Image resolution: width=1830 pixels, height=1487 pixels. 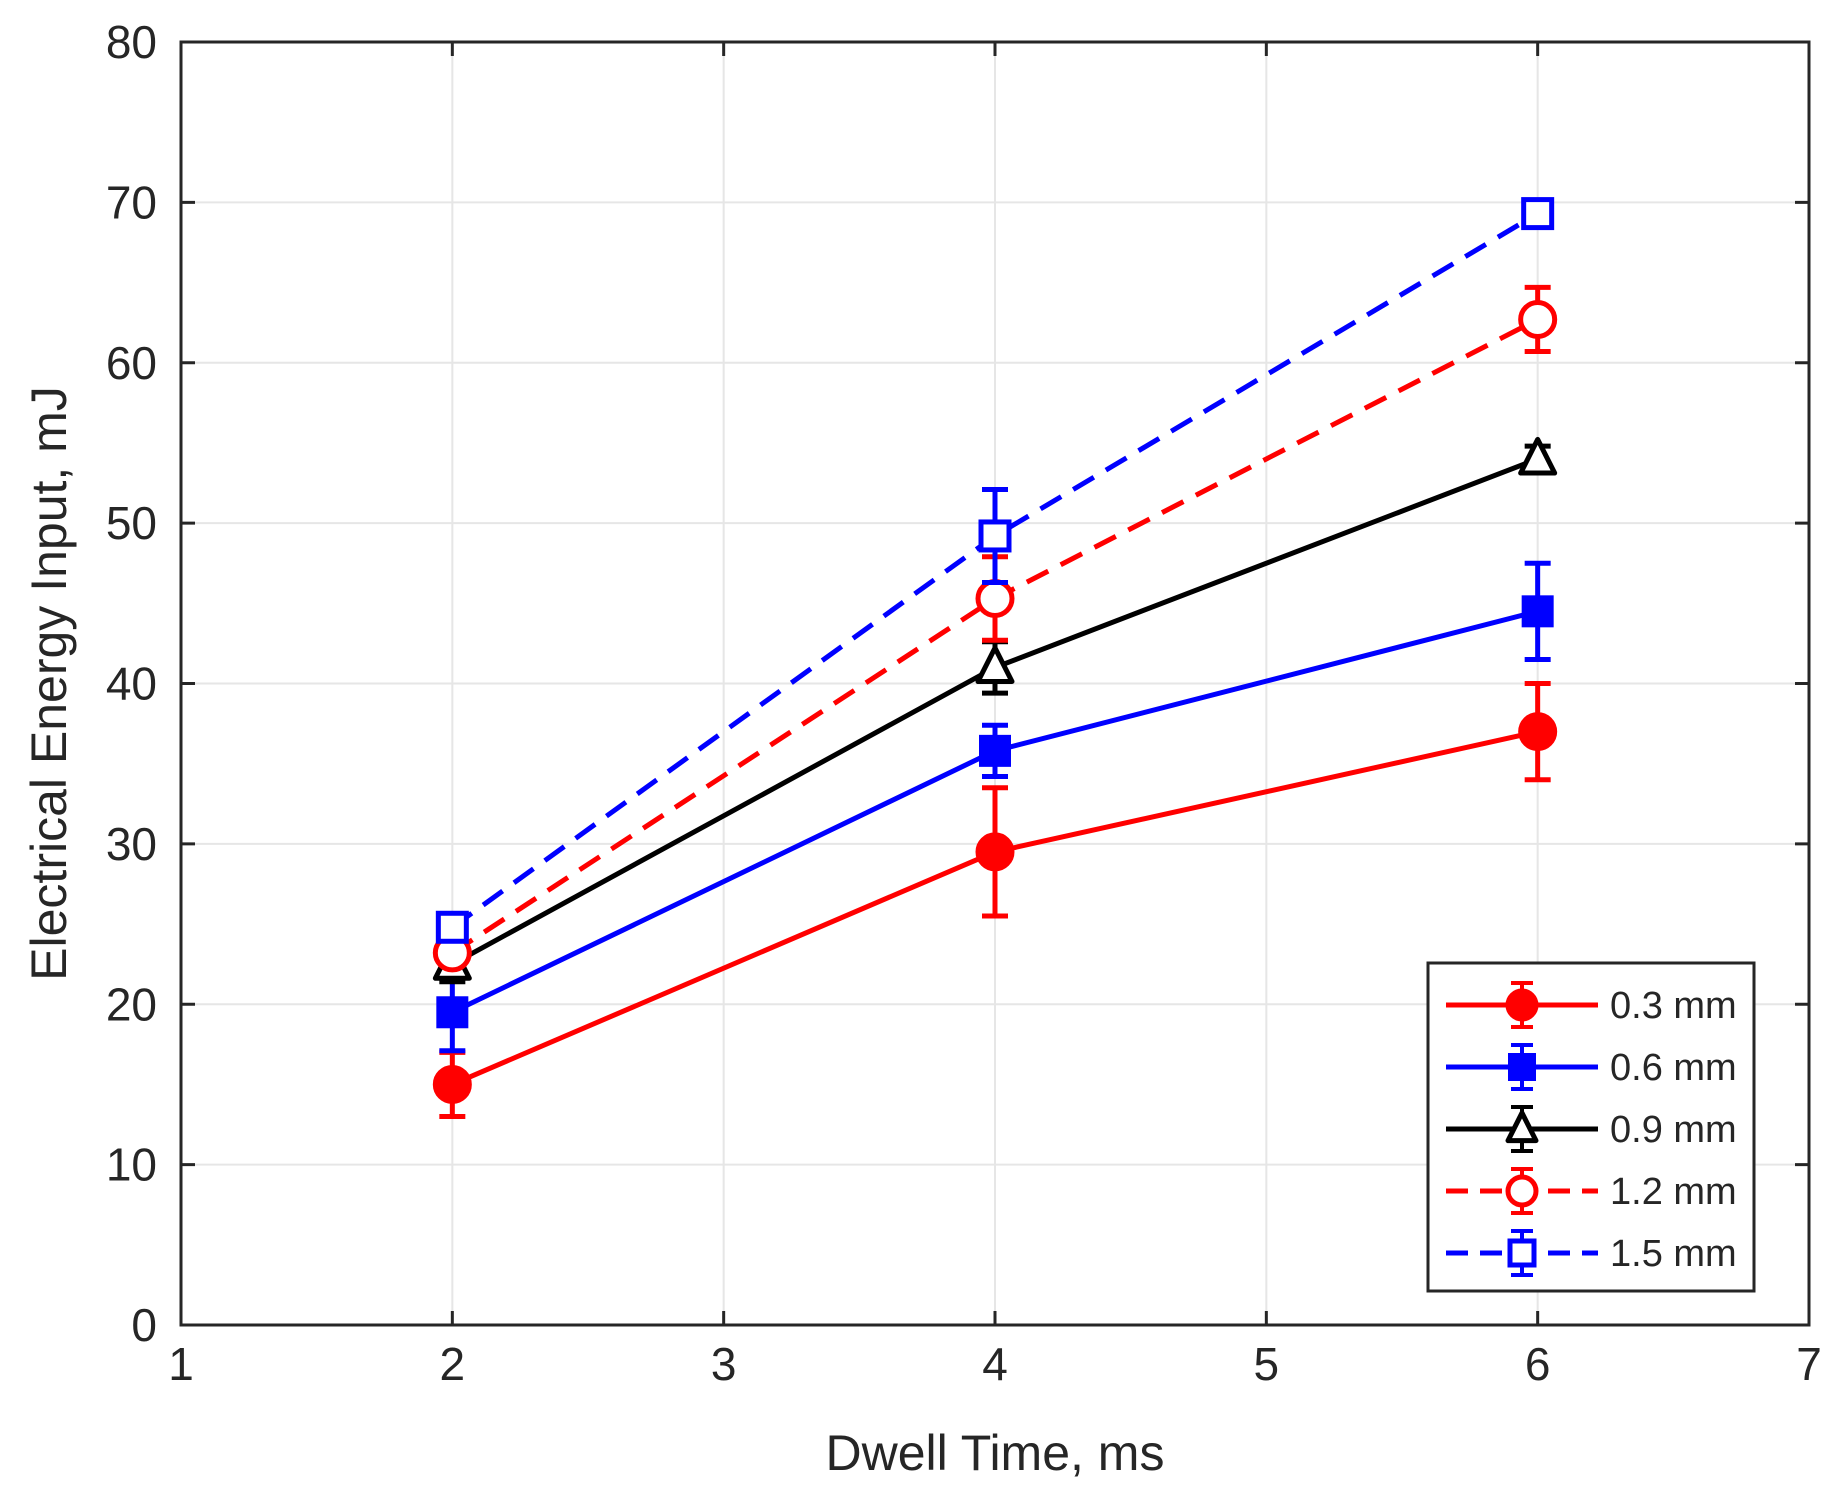 I want to click on legend-label-1: 0.6 mm, so click(x=1673, y=1068).